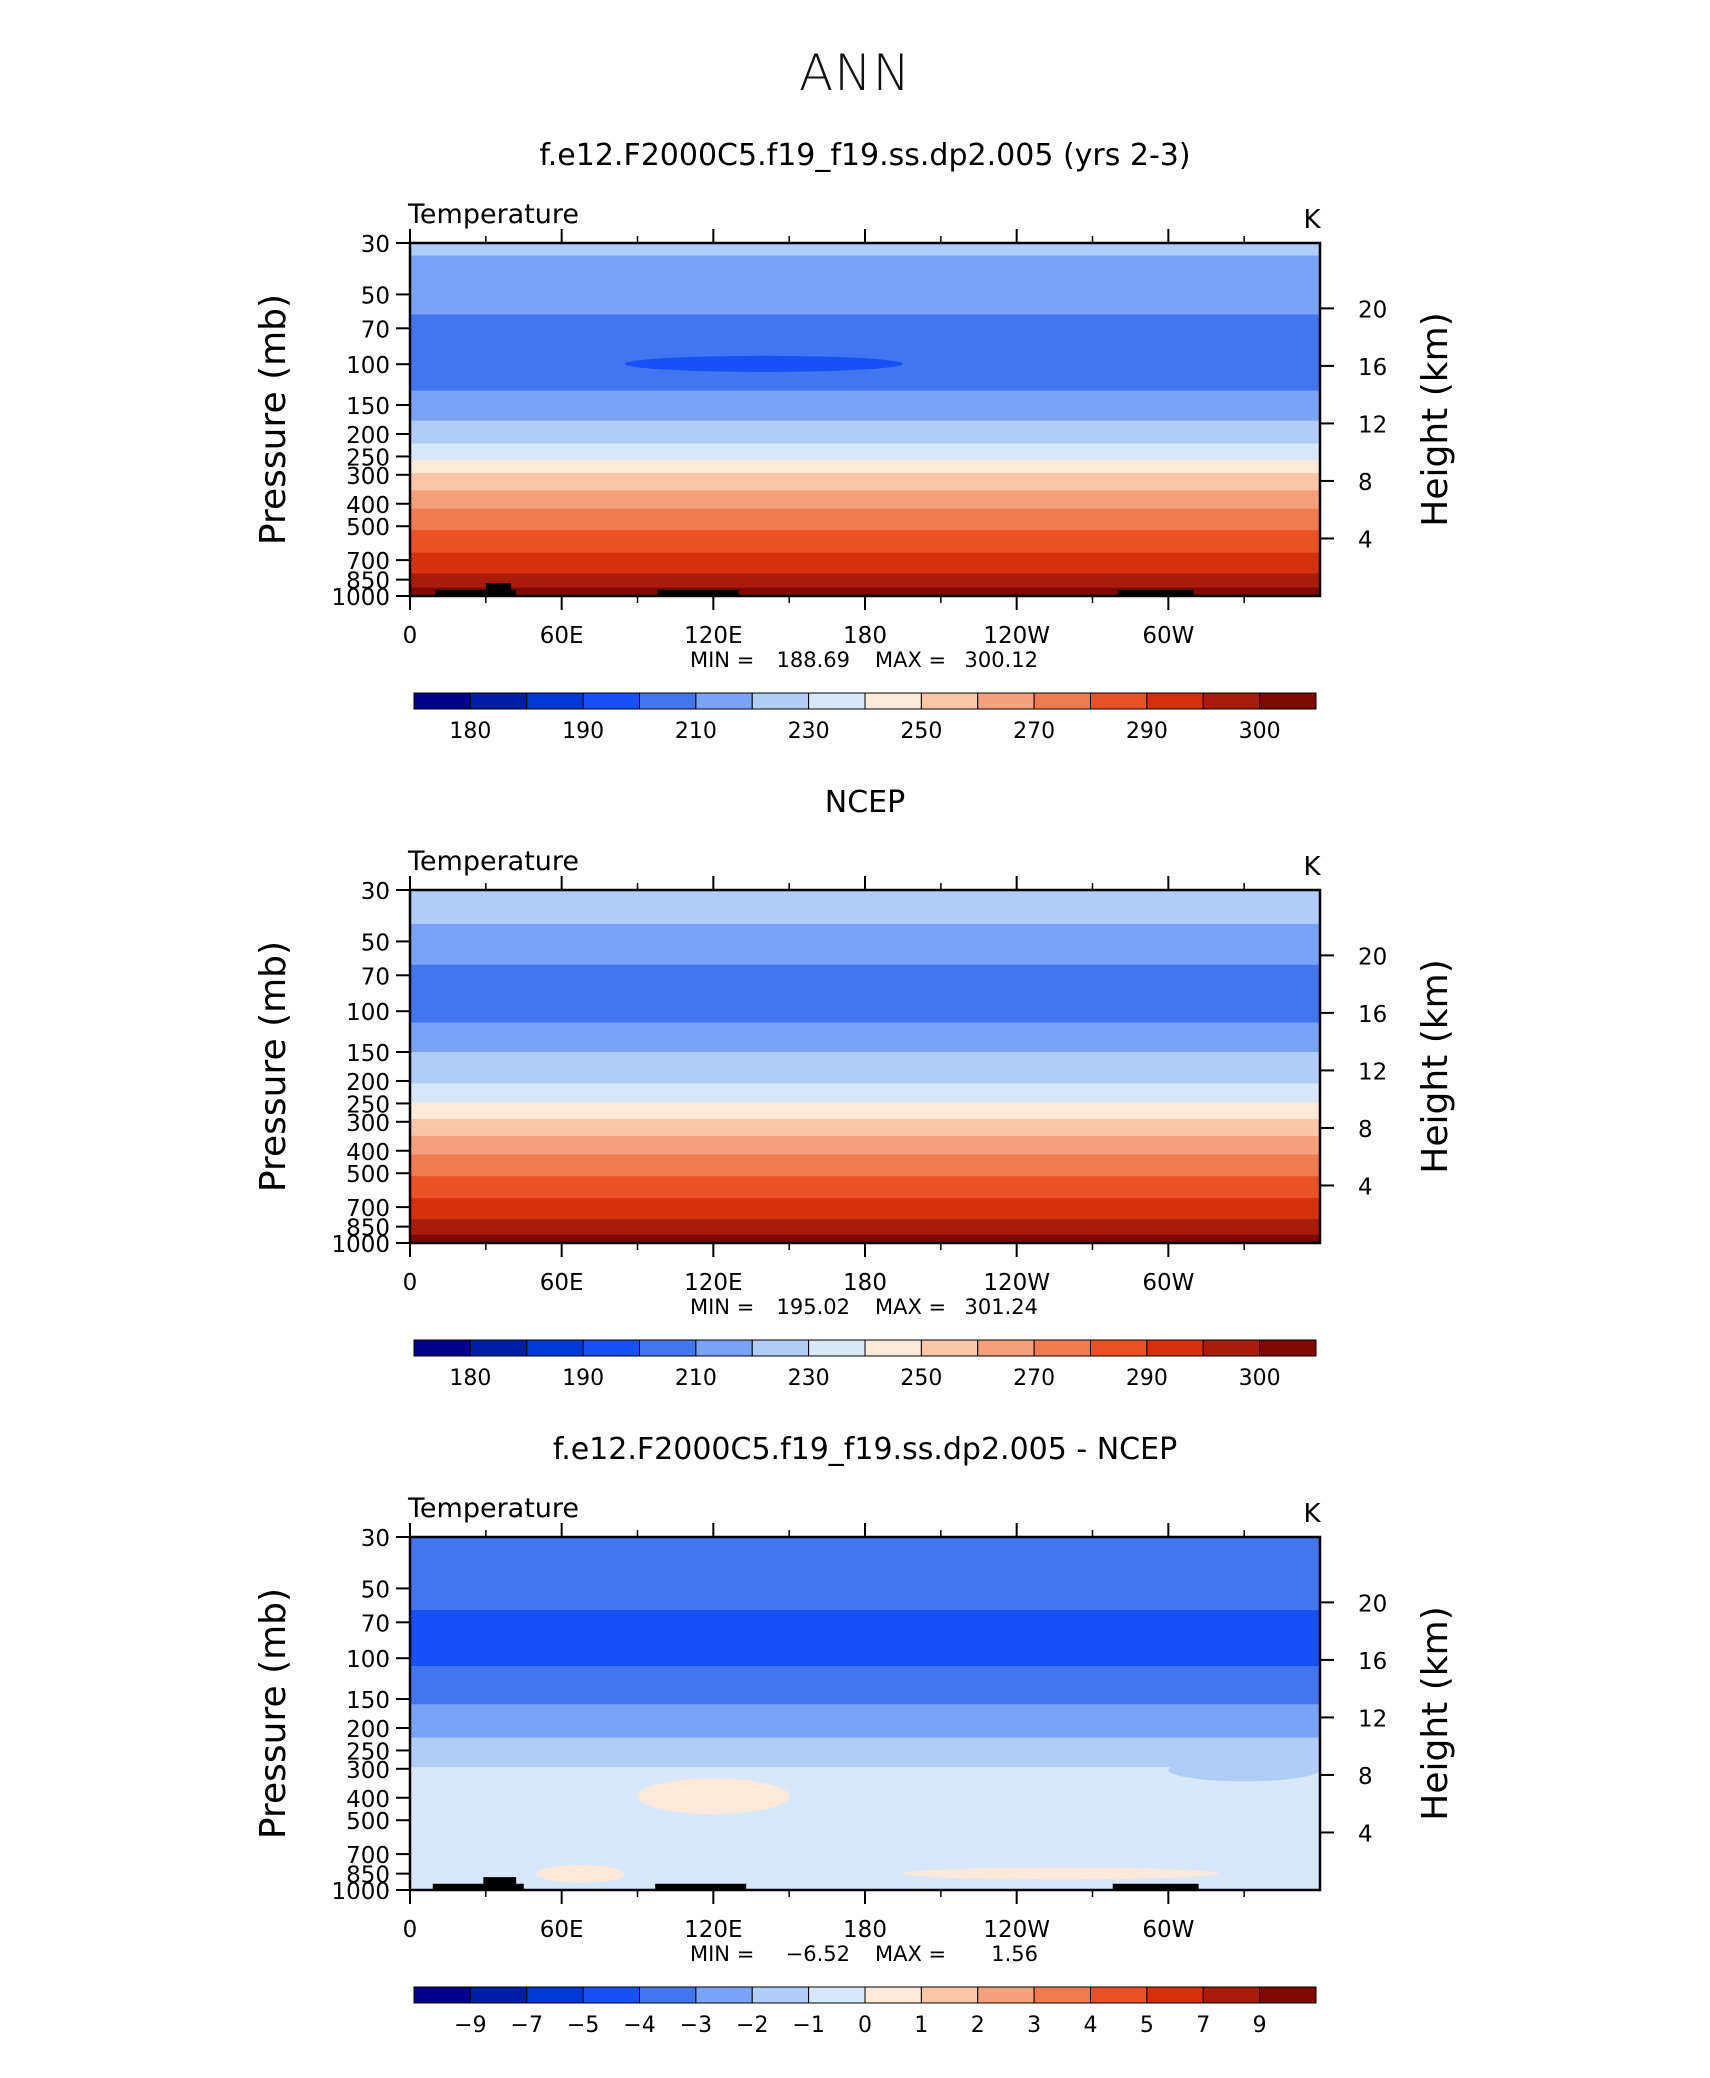 The height and width of the screenshot is (2078, 1710). I want to click on panel-title: NCEP, so click(865, 802).